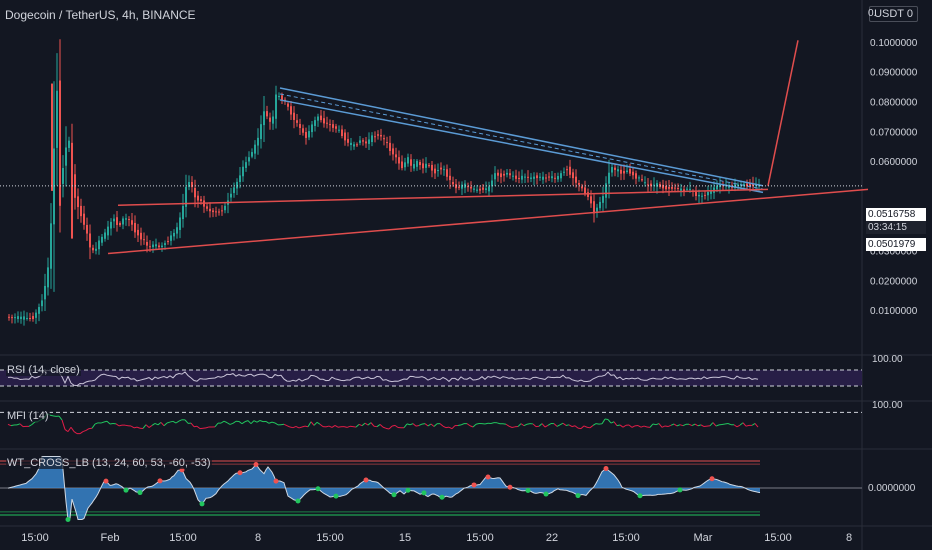 The image size is (932, 550). Describe the element at coordinates (894, 102) in the screenshot. I see `y-tick-label: 0.0800000` at that location.